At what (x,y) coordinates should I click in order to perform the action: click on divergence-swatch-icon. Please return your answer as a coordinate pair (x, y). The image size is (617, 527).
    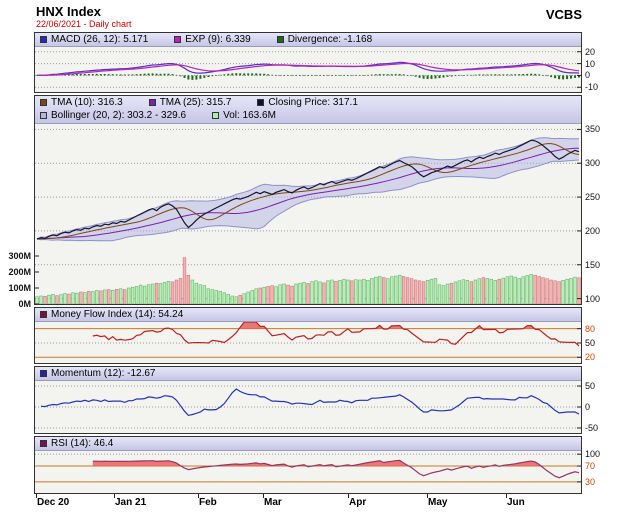
    Looking at the image, I should click on (280, 39).